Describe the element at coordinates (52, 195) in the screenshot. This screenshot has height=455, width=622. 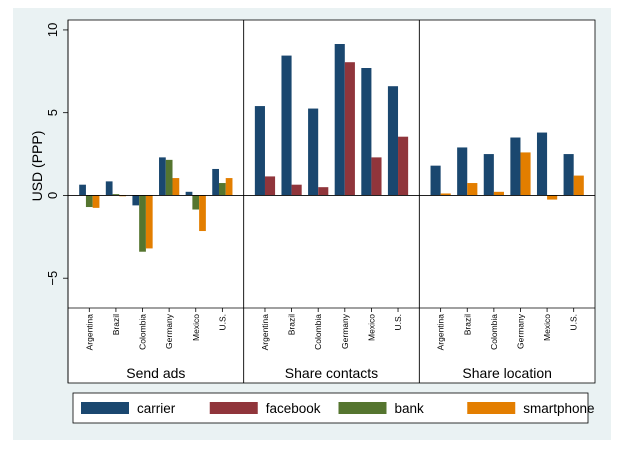
I see `y-tick-label: 0` at that location.